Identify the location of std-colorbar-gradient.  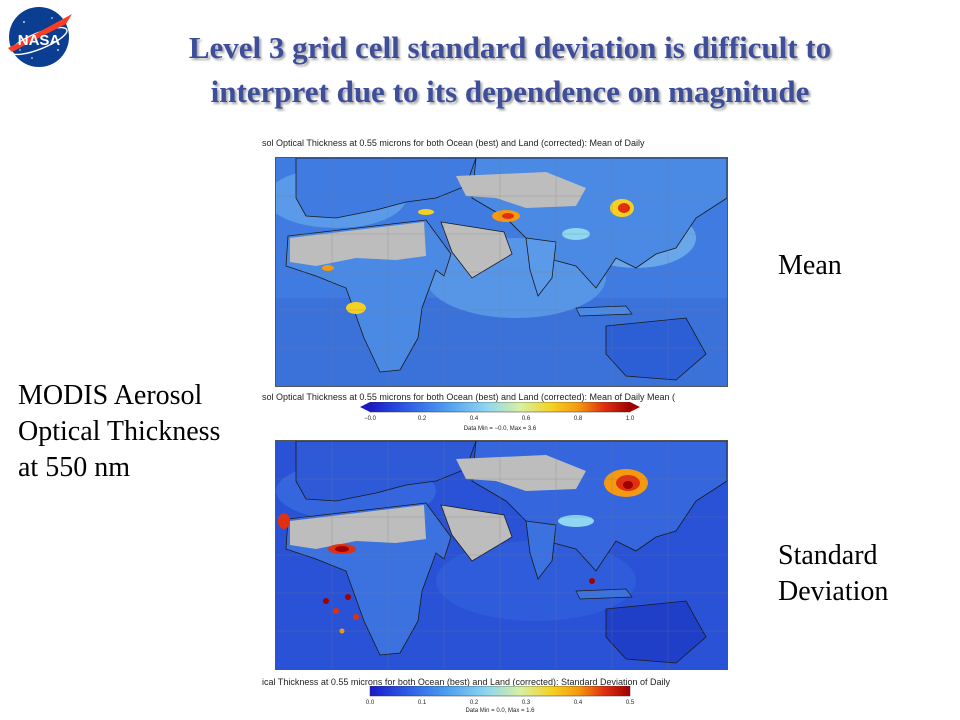
(500, 691).